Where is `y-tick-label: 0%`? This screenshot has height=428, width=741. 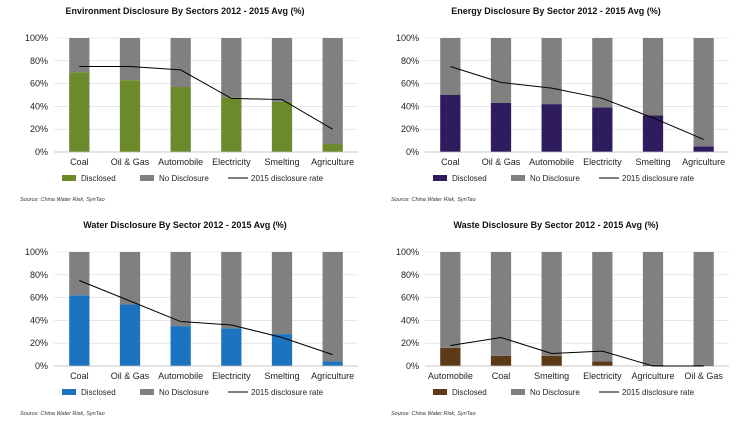 y-tick-label: 0% is located at coordinates (412, 152).